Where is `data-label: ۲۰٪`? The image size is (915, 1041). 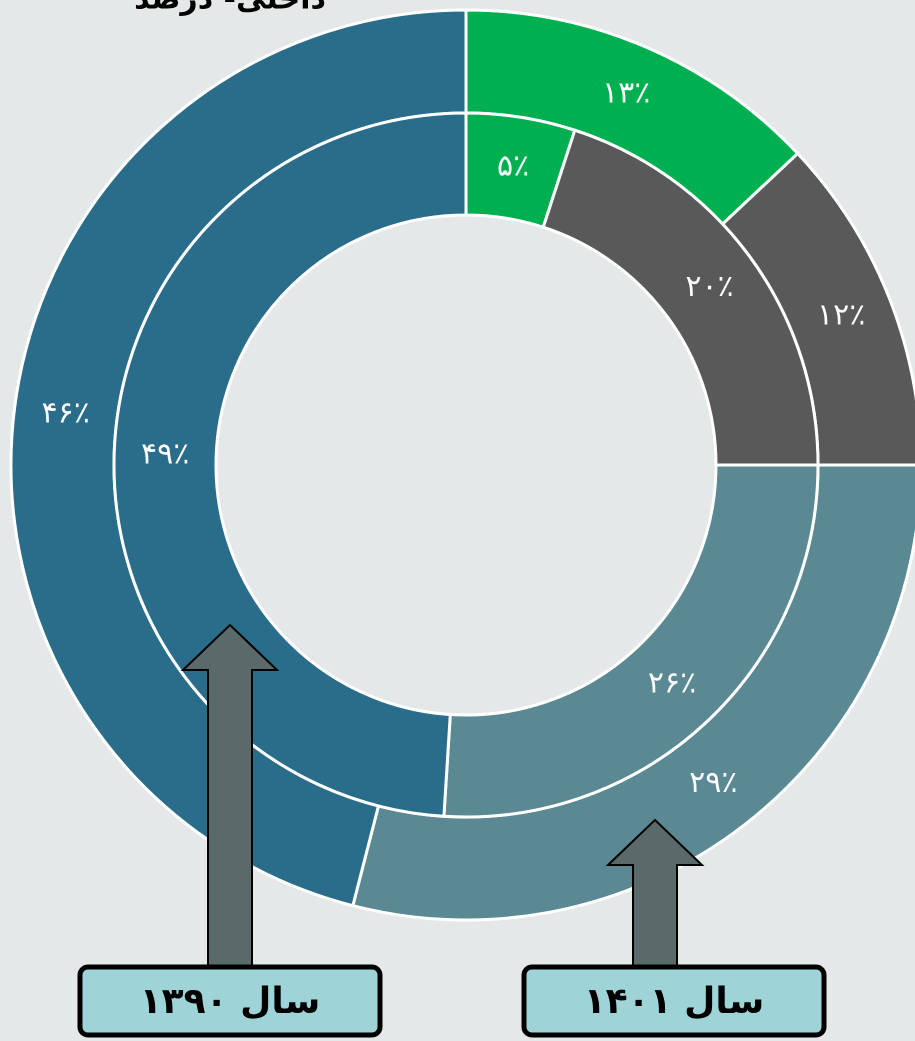
data-label: ۲۰٪ is located at coordinates (709, 286).